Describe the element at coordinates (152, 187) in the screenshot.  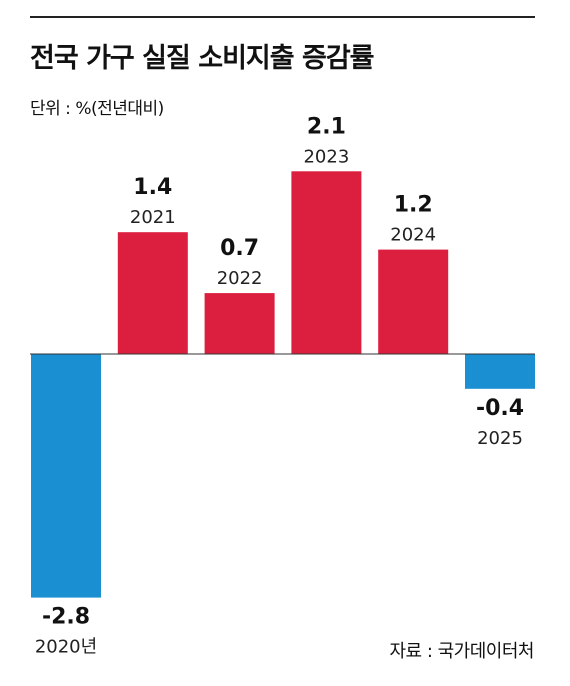
I see `value-label: 1.4` at that location.